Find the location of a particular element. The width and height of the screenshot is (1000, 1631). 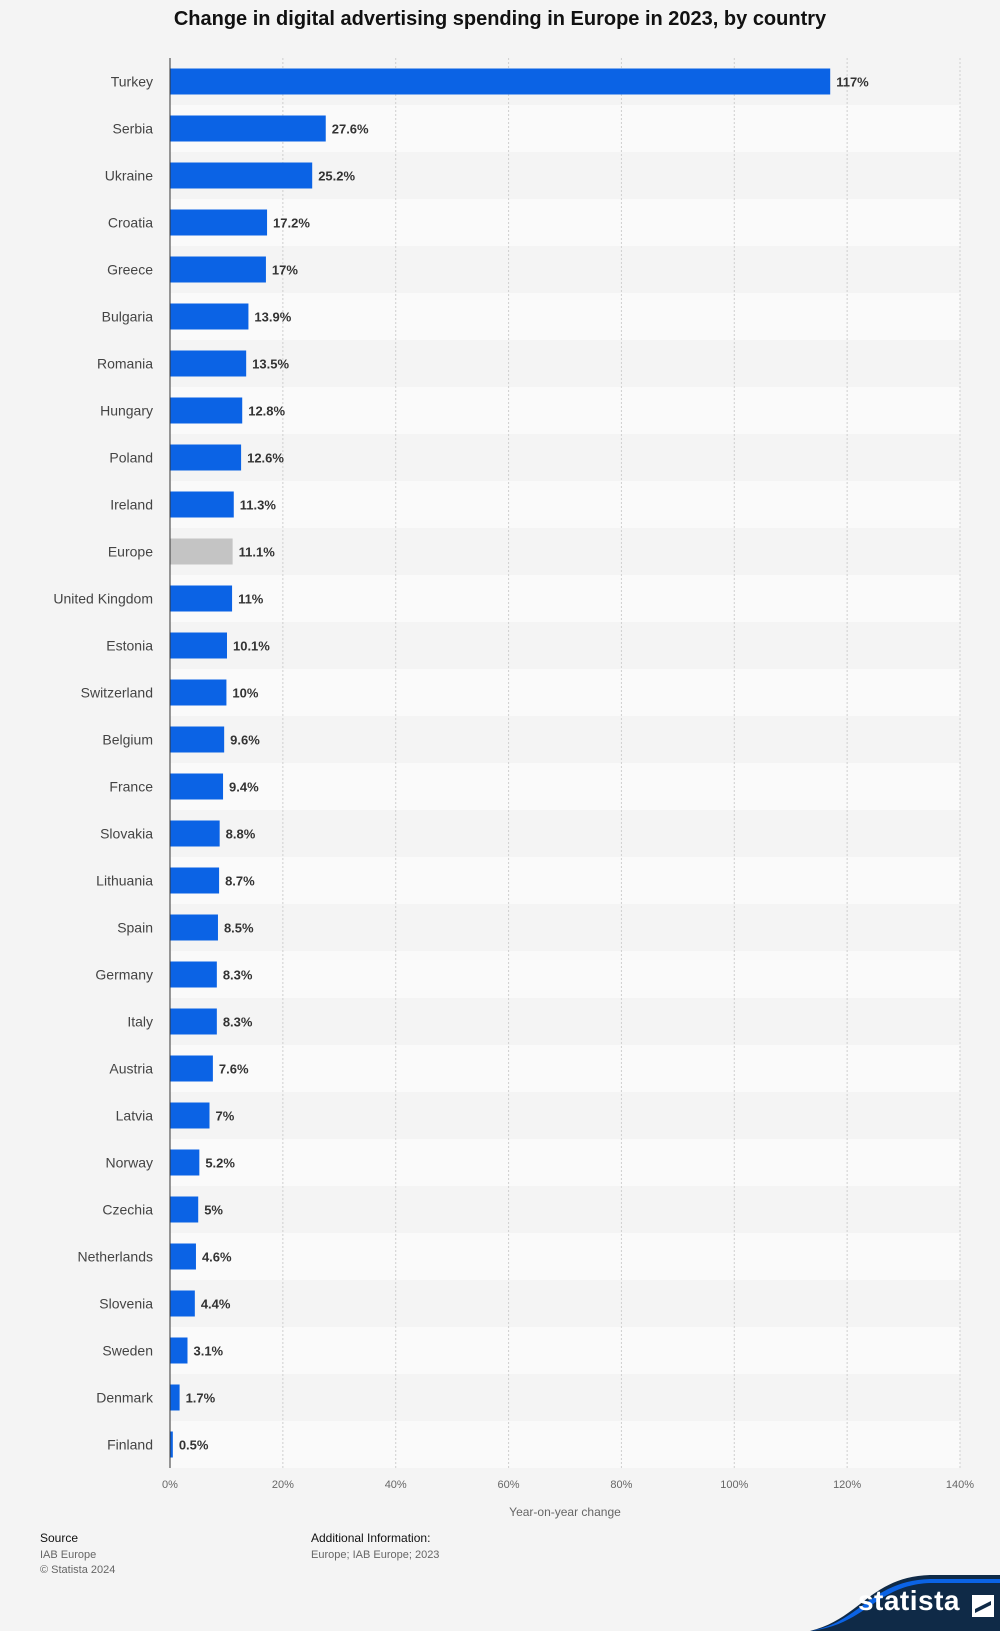

category-label: Ireland is located at coordinates (131, 505).